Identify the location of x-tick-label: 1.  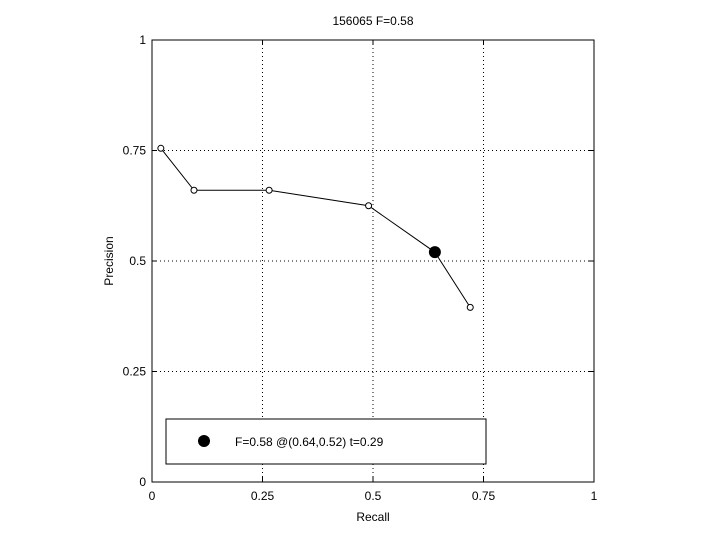
(594, 496).